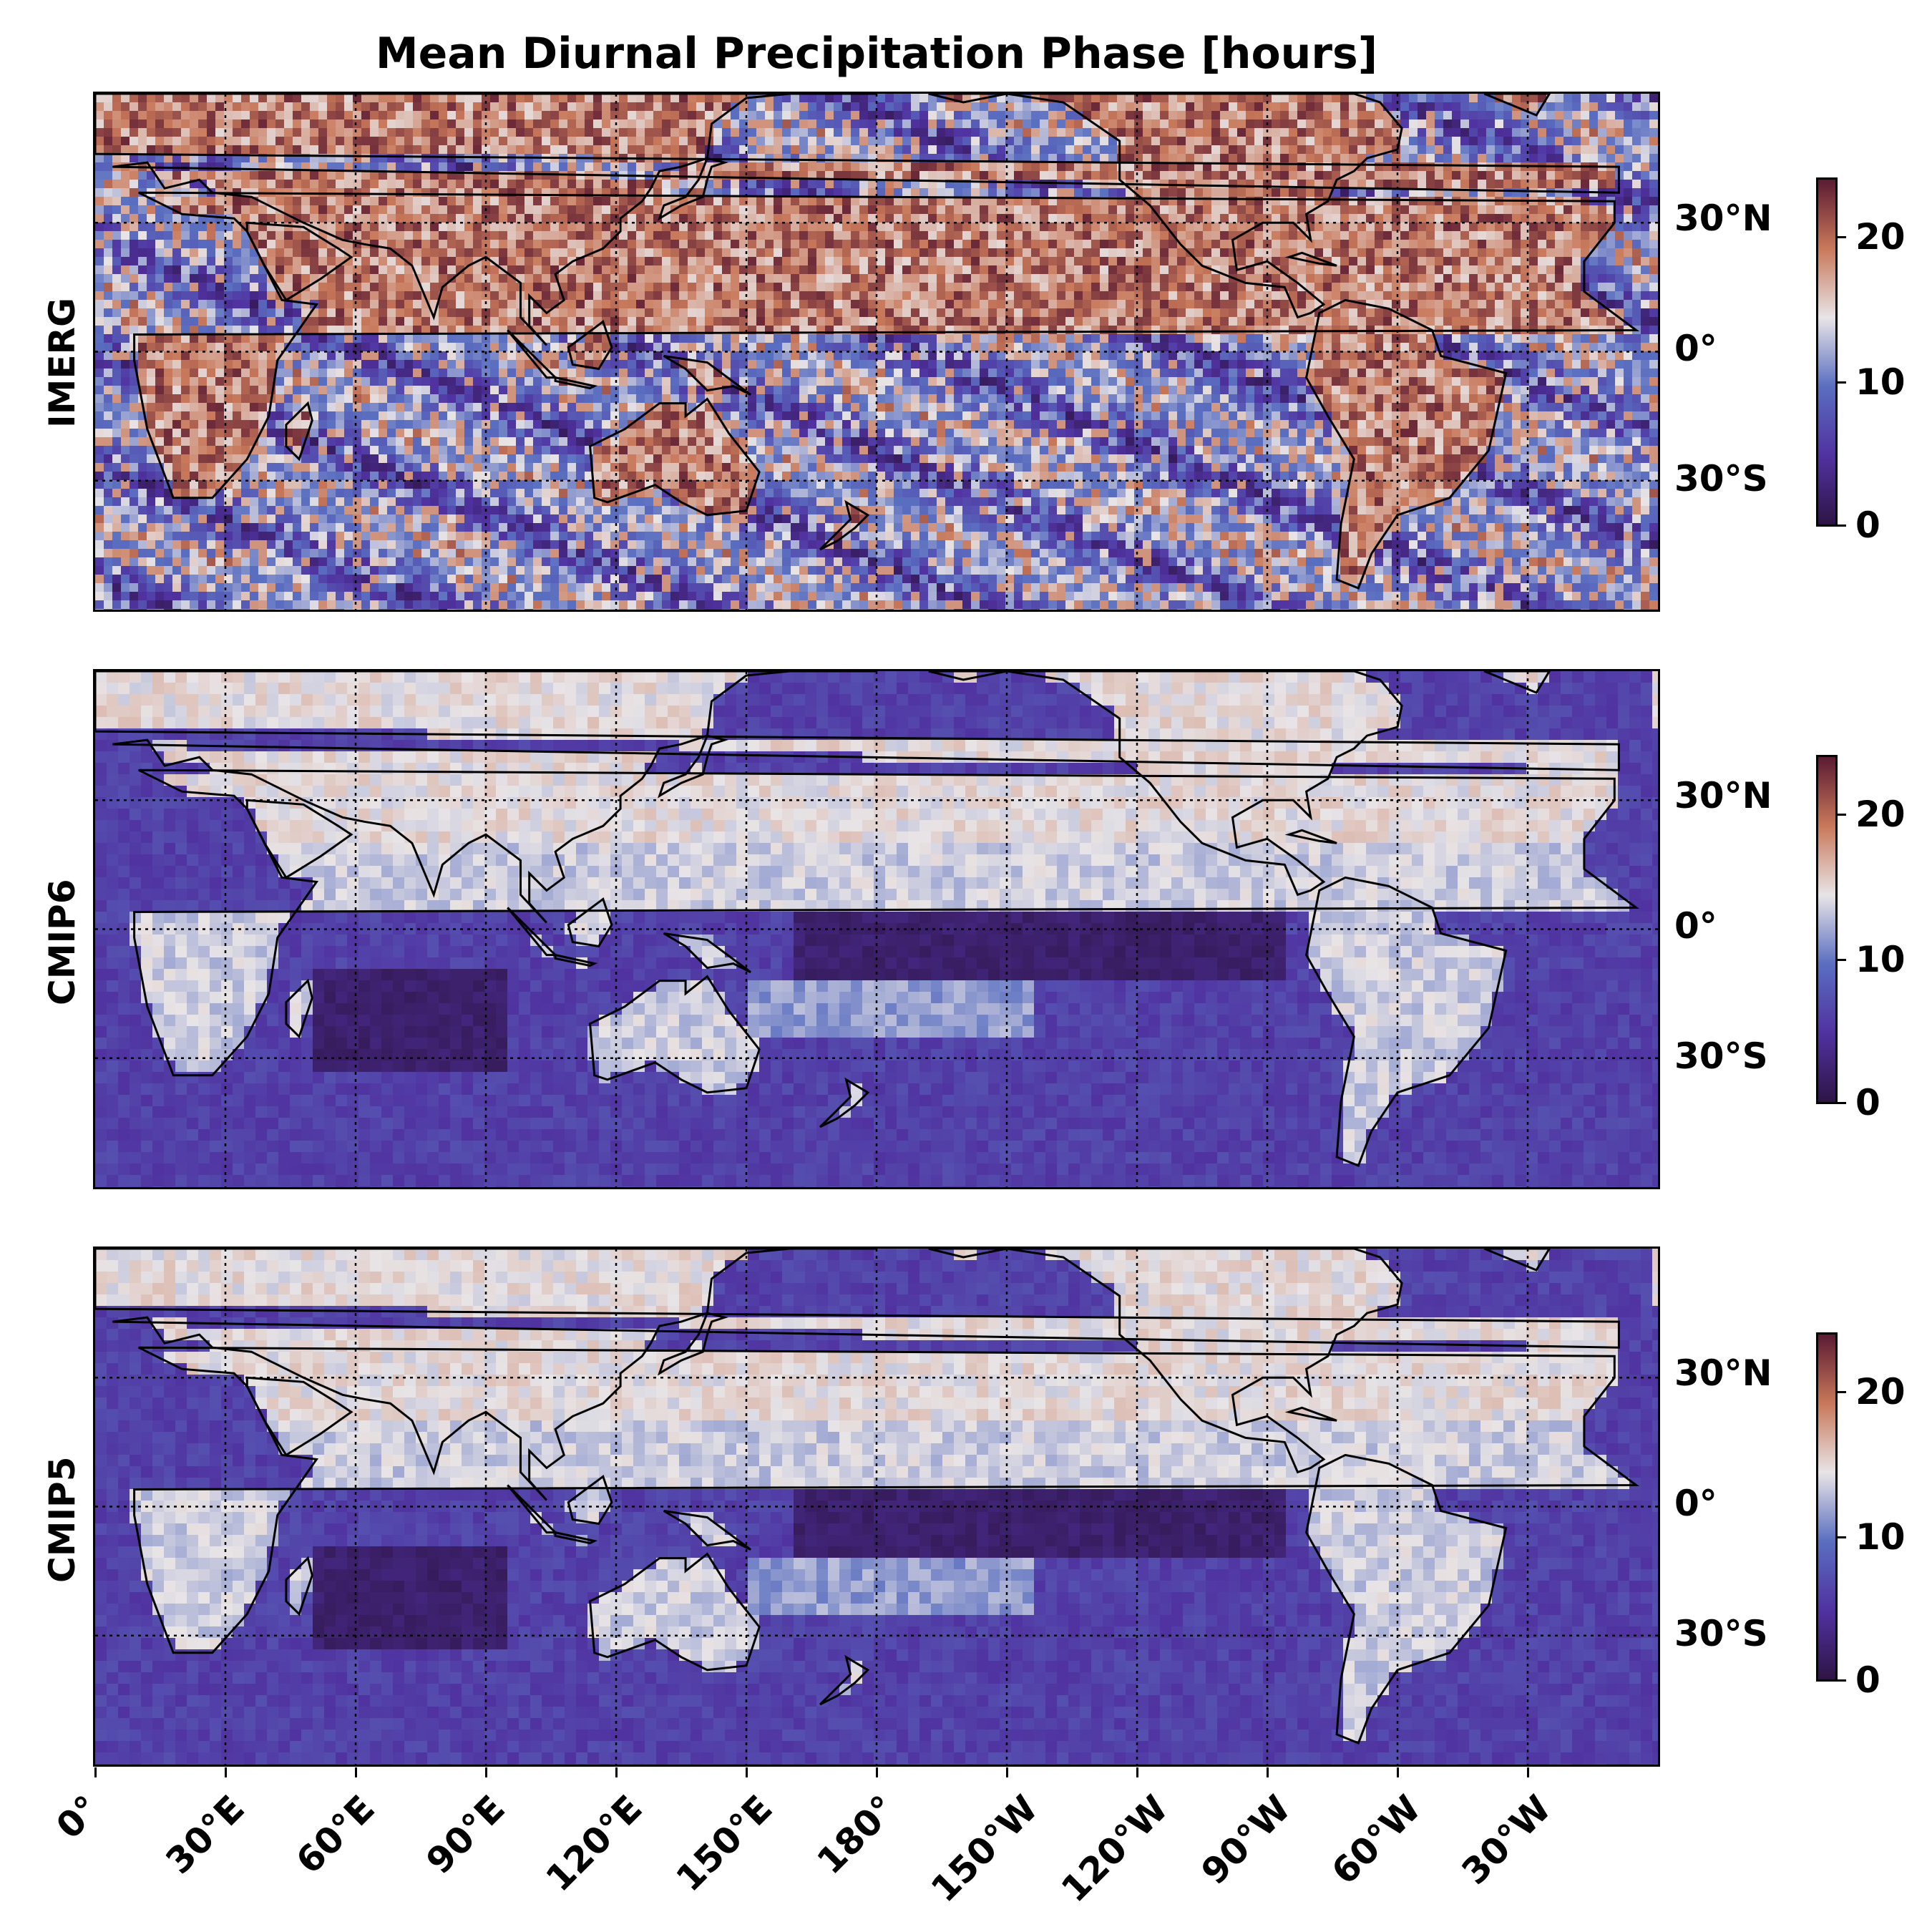 The width and height of the screenshot is (1932, 1932). What do you see at coordinates (1246, 1840) in the screenshot?
I see `longitude-label: 90°W` at bounding box center [1246, 1840].